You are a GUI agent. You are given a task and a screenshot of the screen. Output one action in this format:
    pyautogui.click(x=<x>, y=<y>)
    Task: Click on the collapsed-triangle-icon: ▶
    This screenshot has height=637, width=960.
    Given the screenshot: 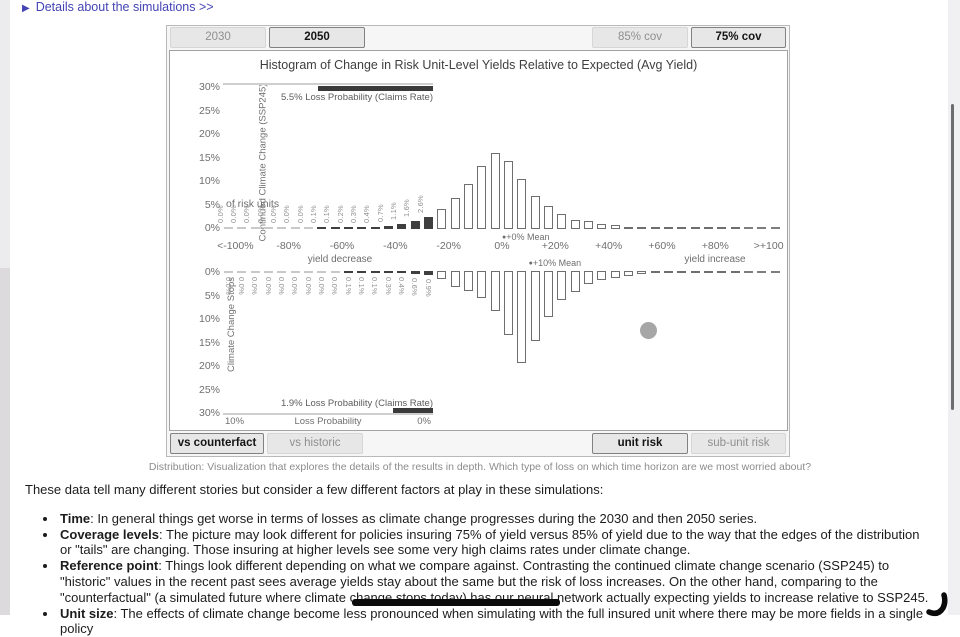 What is the action you would take?
    pyautogui.click(x=26, y=8)
    